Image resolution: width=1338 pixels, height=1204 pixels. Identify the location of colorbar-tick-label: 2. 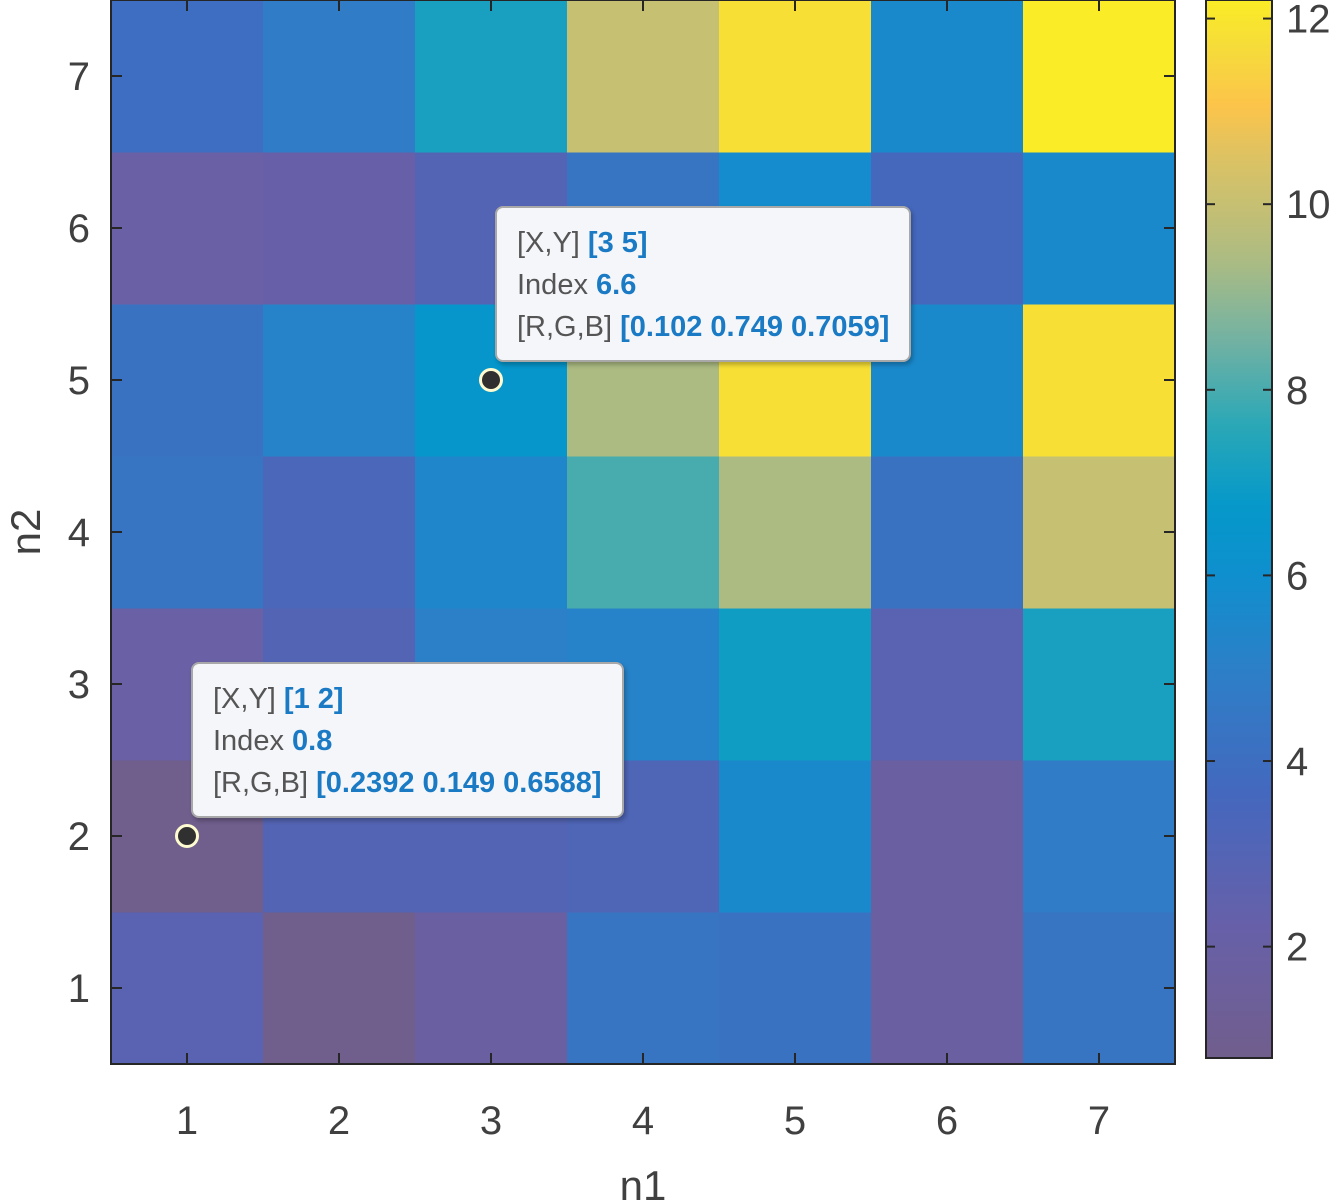
(1297, 948).